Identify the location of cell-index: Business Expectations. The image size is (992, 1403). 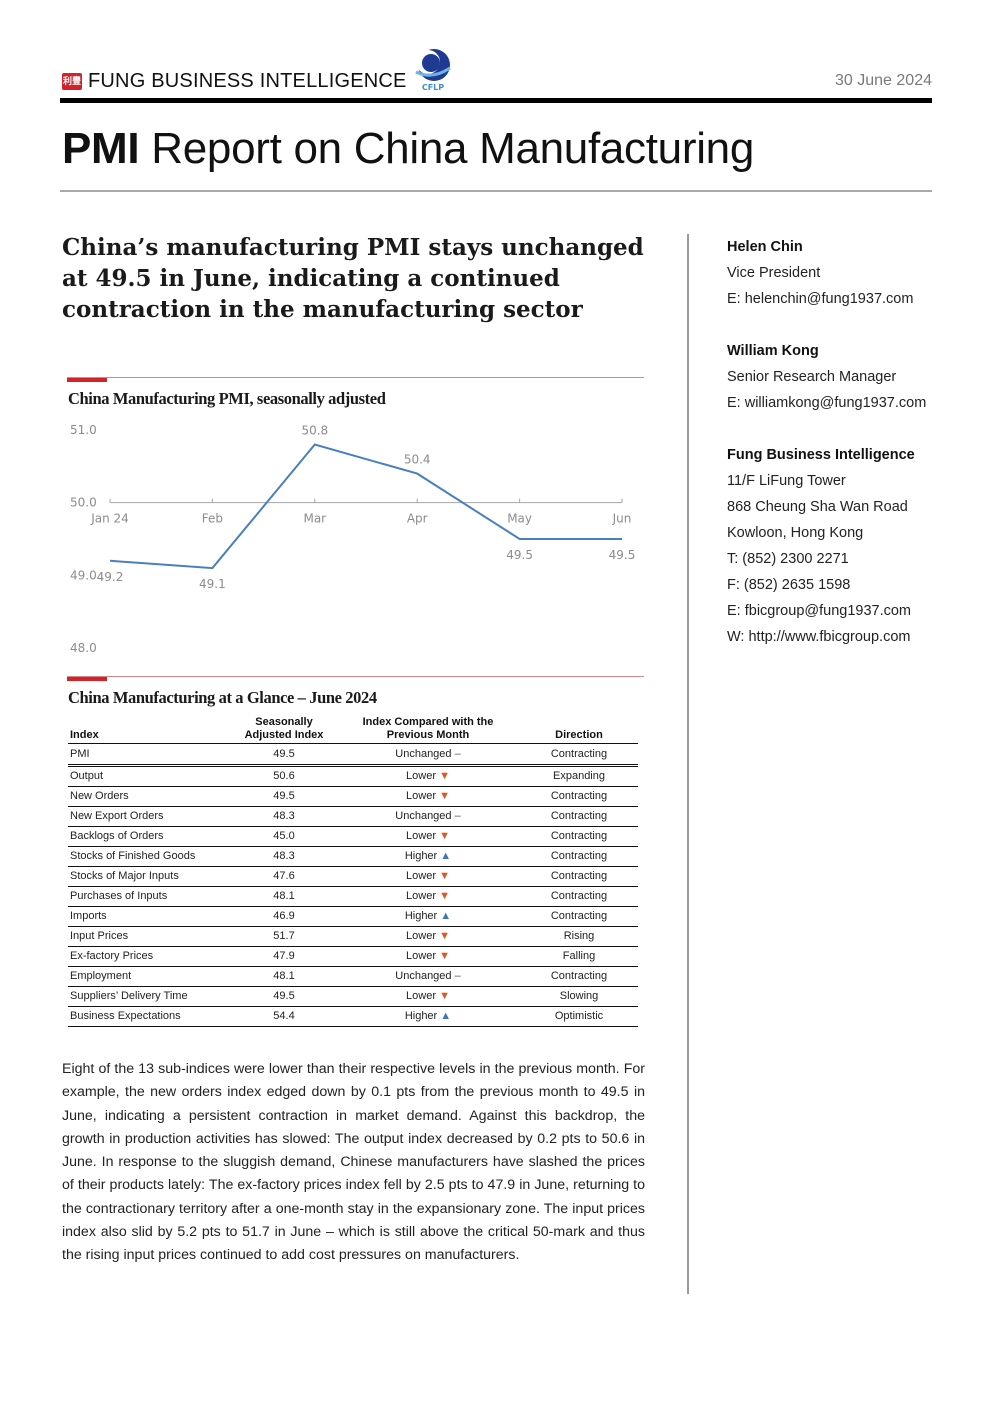
(150, 1016).